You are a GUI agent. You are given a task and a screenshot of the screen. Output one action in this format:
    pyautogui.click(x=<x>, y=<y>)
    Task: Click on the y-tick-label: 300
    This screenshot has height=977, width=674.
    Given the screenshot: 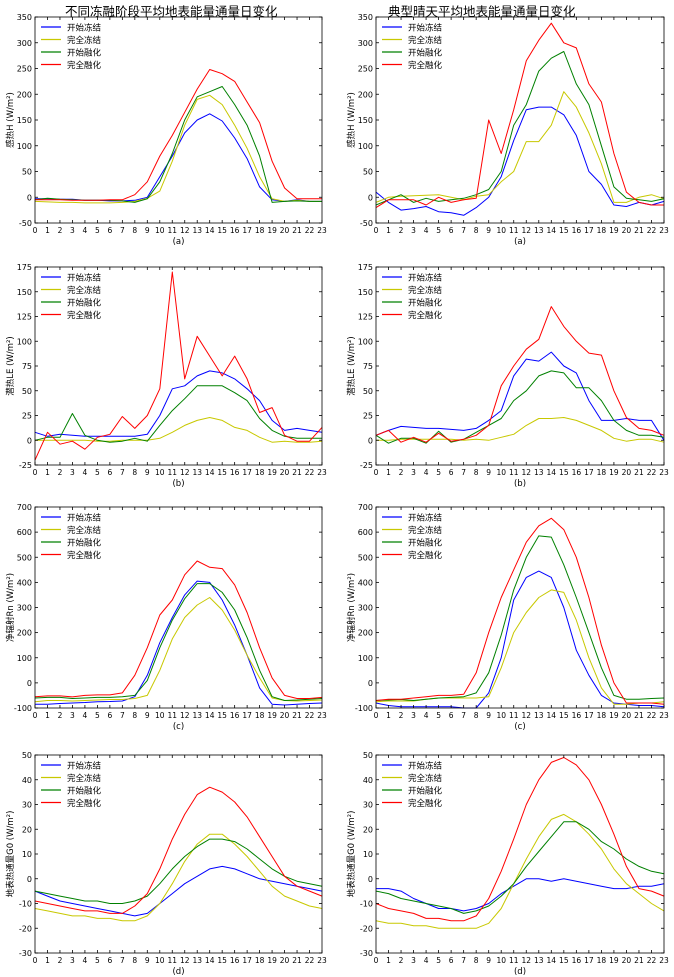 What is the action you would take?
    pyautogui.click(x=365, y=43)
    